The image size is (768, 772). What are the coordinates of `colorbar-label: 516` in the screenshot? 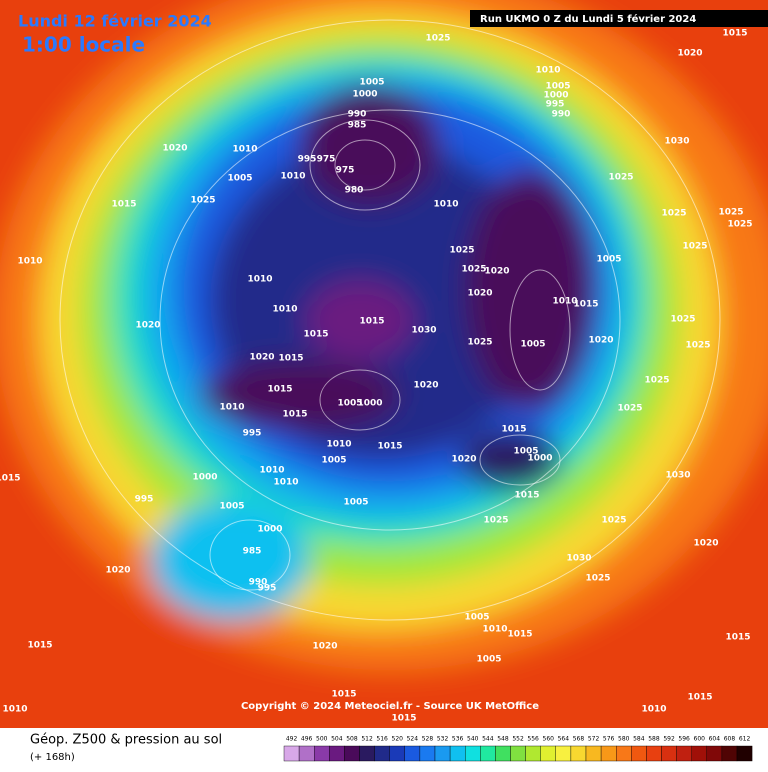 It's located at (382, 739).